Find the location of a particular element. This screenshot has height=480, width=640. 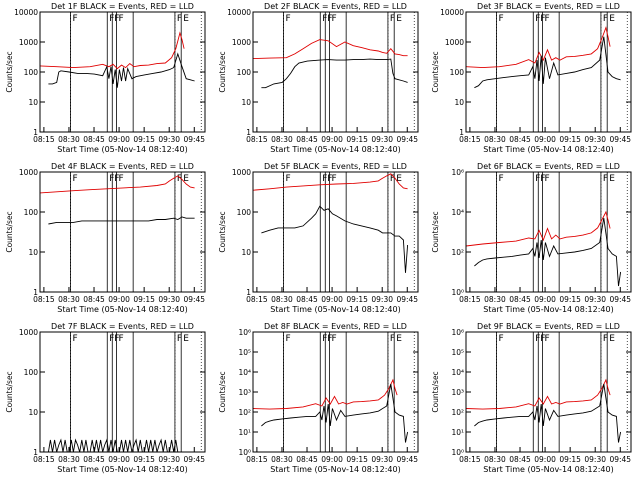

chart-title: Det 5F BLACK = Events, RED = LLD is located at coordinates (335, 166).